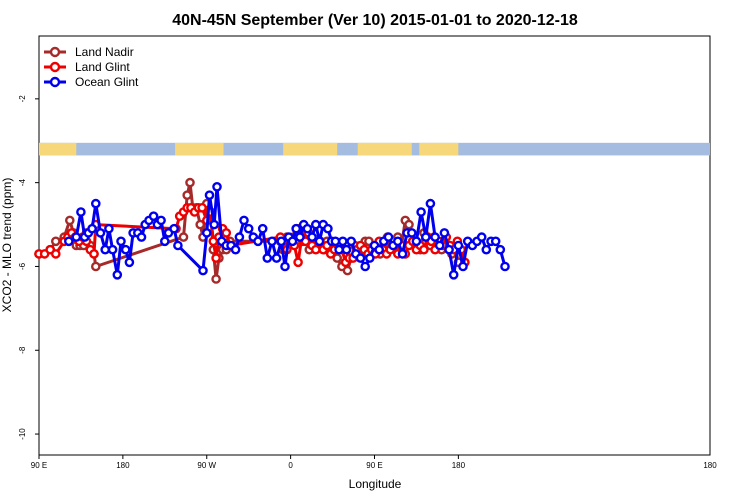 The width and height of the screenshot is (750, 500). What do you see at coordinates (374, 149) in the screenshot?
I see `land-ocean-strip` at bounding box center [374, 149].